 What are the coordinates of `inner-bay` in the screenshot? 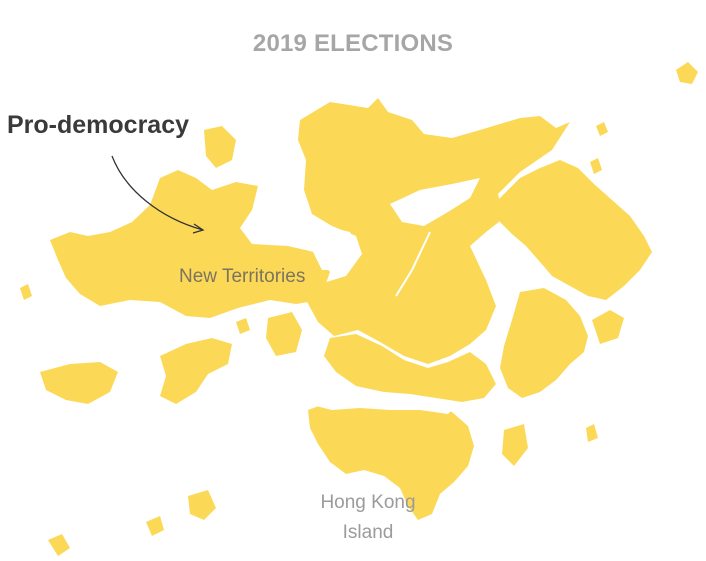 It's located at (336, 248).